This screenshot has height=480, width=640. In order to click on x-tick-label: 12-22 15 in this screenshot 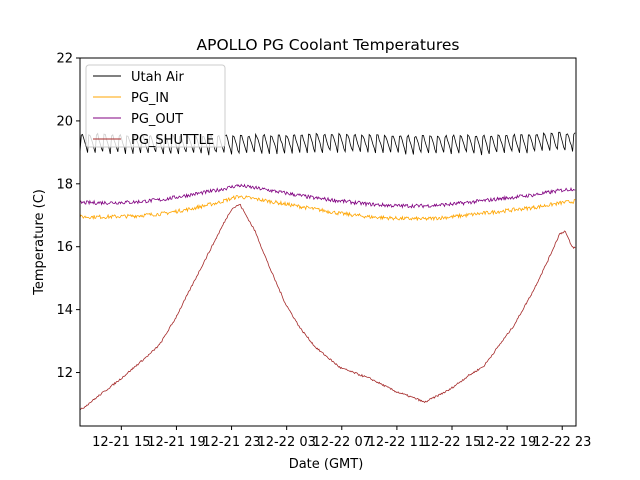, I will do `click(452, 442)`.